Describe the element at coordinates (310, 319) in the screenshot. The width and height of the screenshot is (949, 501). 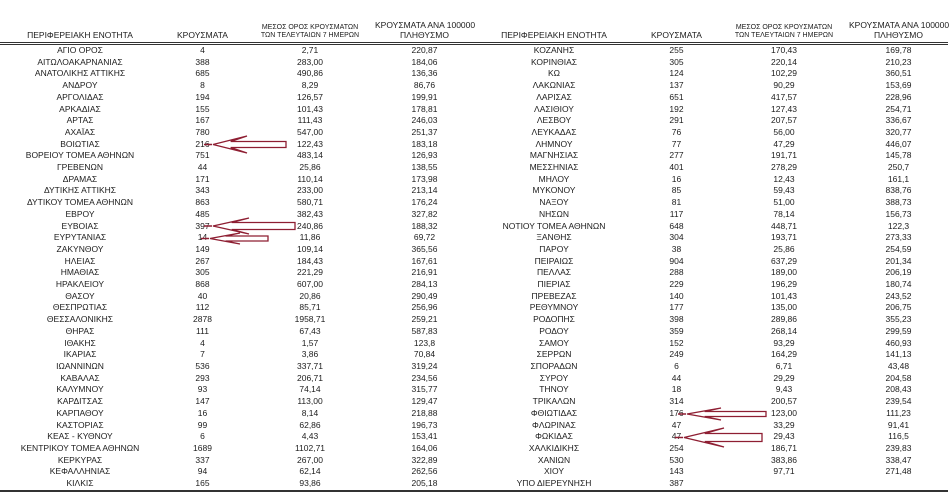
I see `avg7-cell: 1958,71` at that location.